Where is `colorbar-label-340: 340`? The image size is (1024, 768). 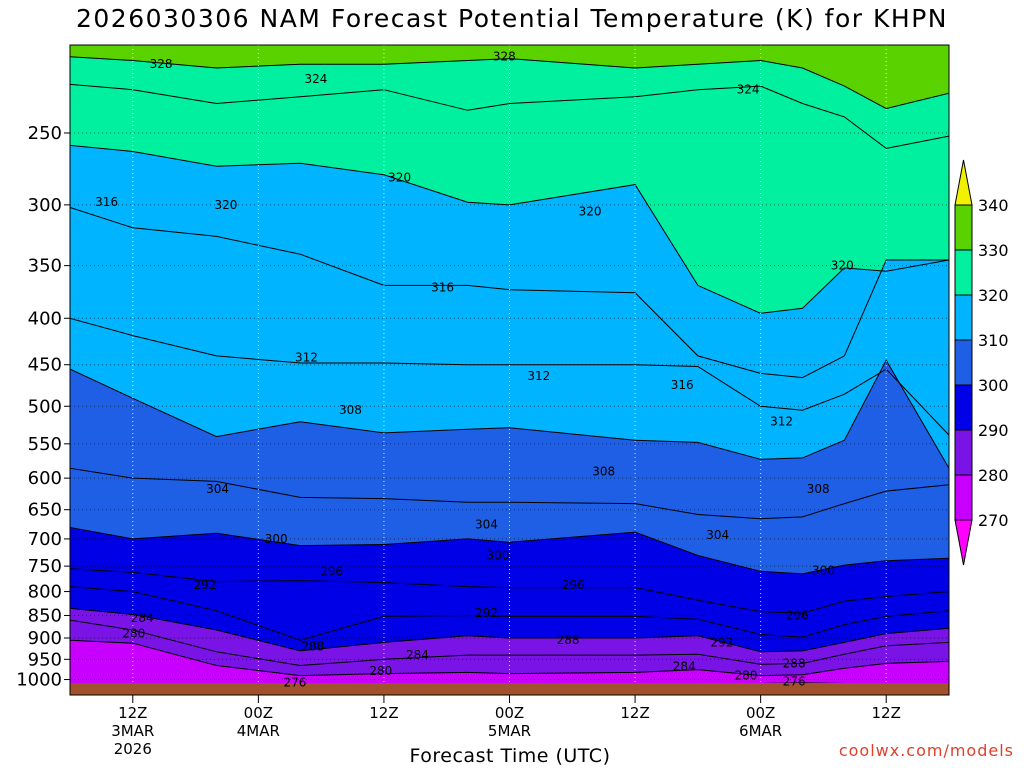
colorbar-label-340: 340 is located at coordinates (993, 205).